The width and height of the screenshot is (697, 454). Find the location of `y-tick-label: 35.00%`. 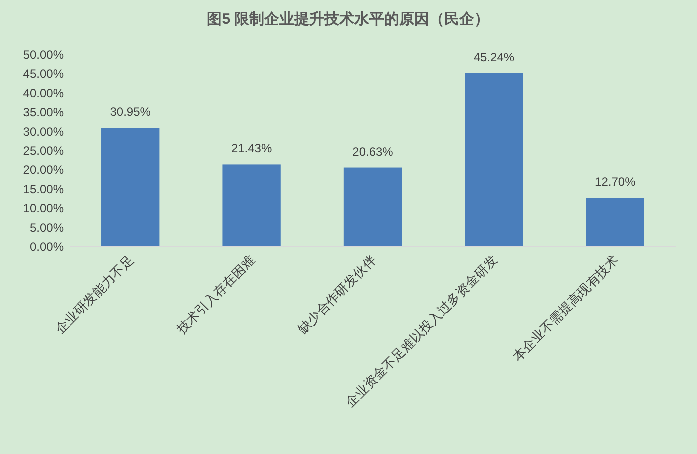

y-tick-label: 35.00% is located at coordinates (43, 113).